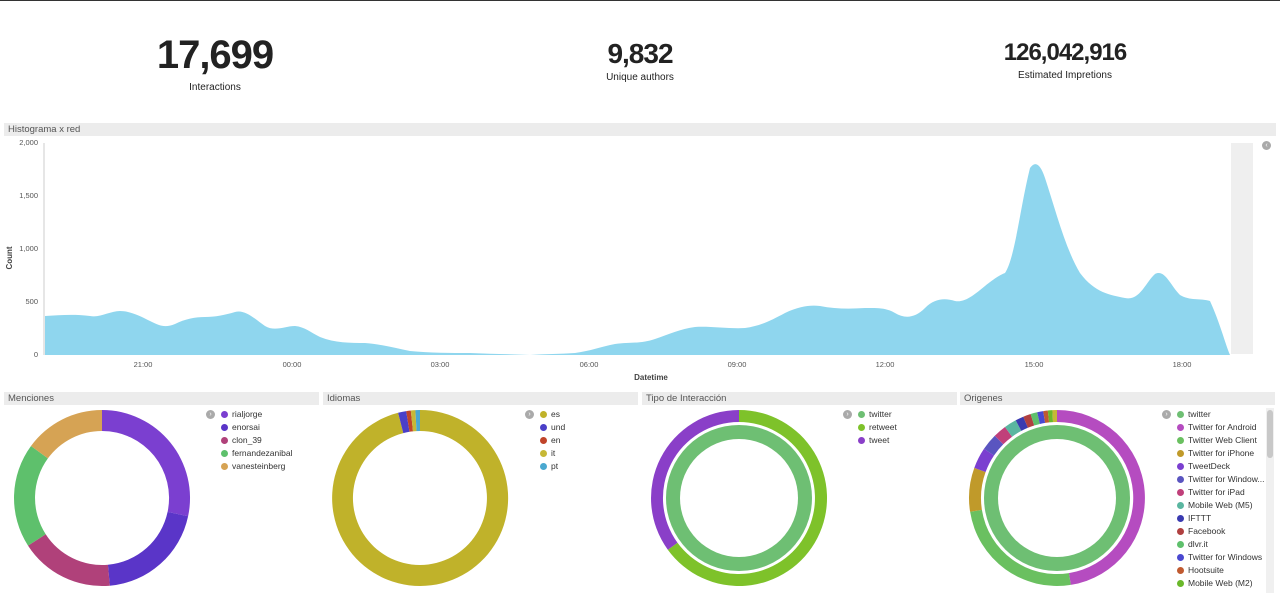 The width and height of the screenshot is (1280, 595). What do you see at coordinates (257, 466) in the screenshot?
I see `legend-item: vanesteinberg` at bounding box center [257, 466].